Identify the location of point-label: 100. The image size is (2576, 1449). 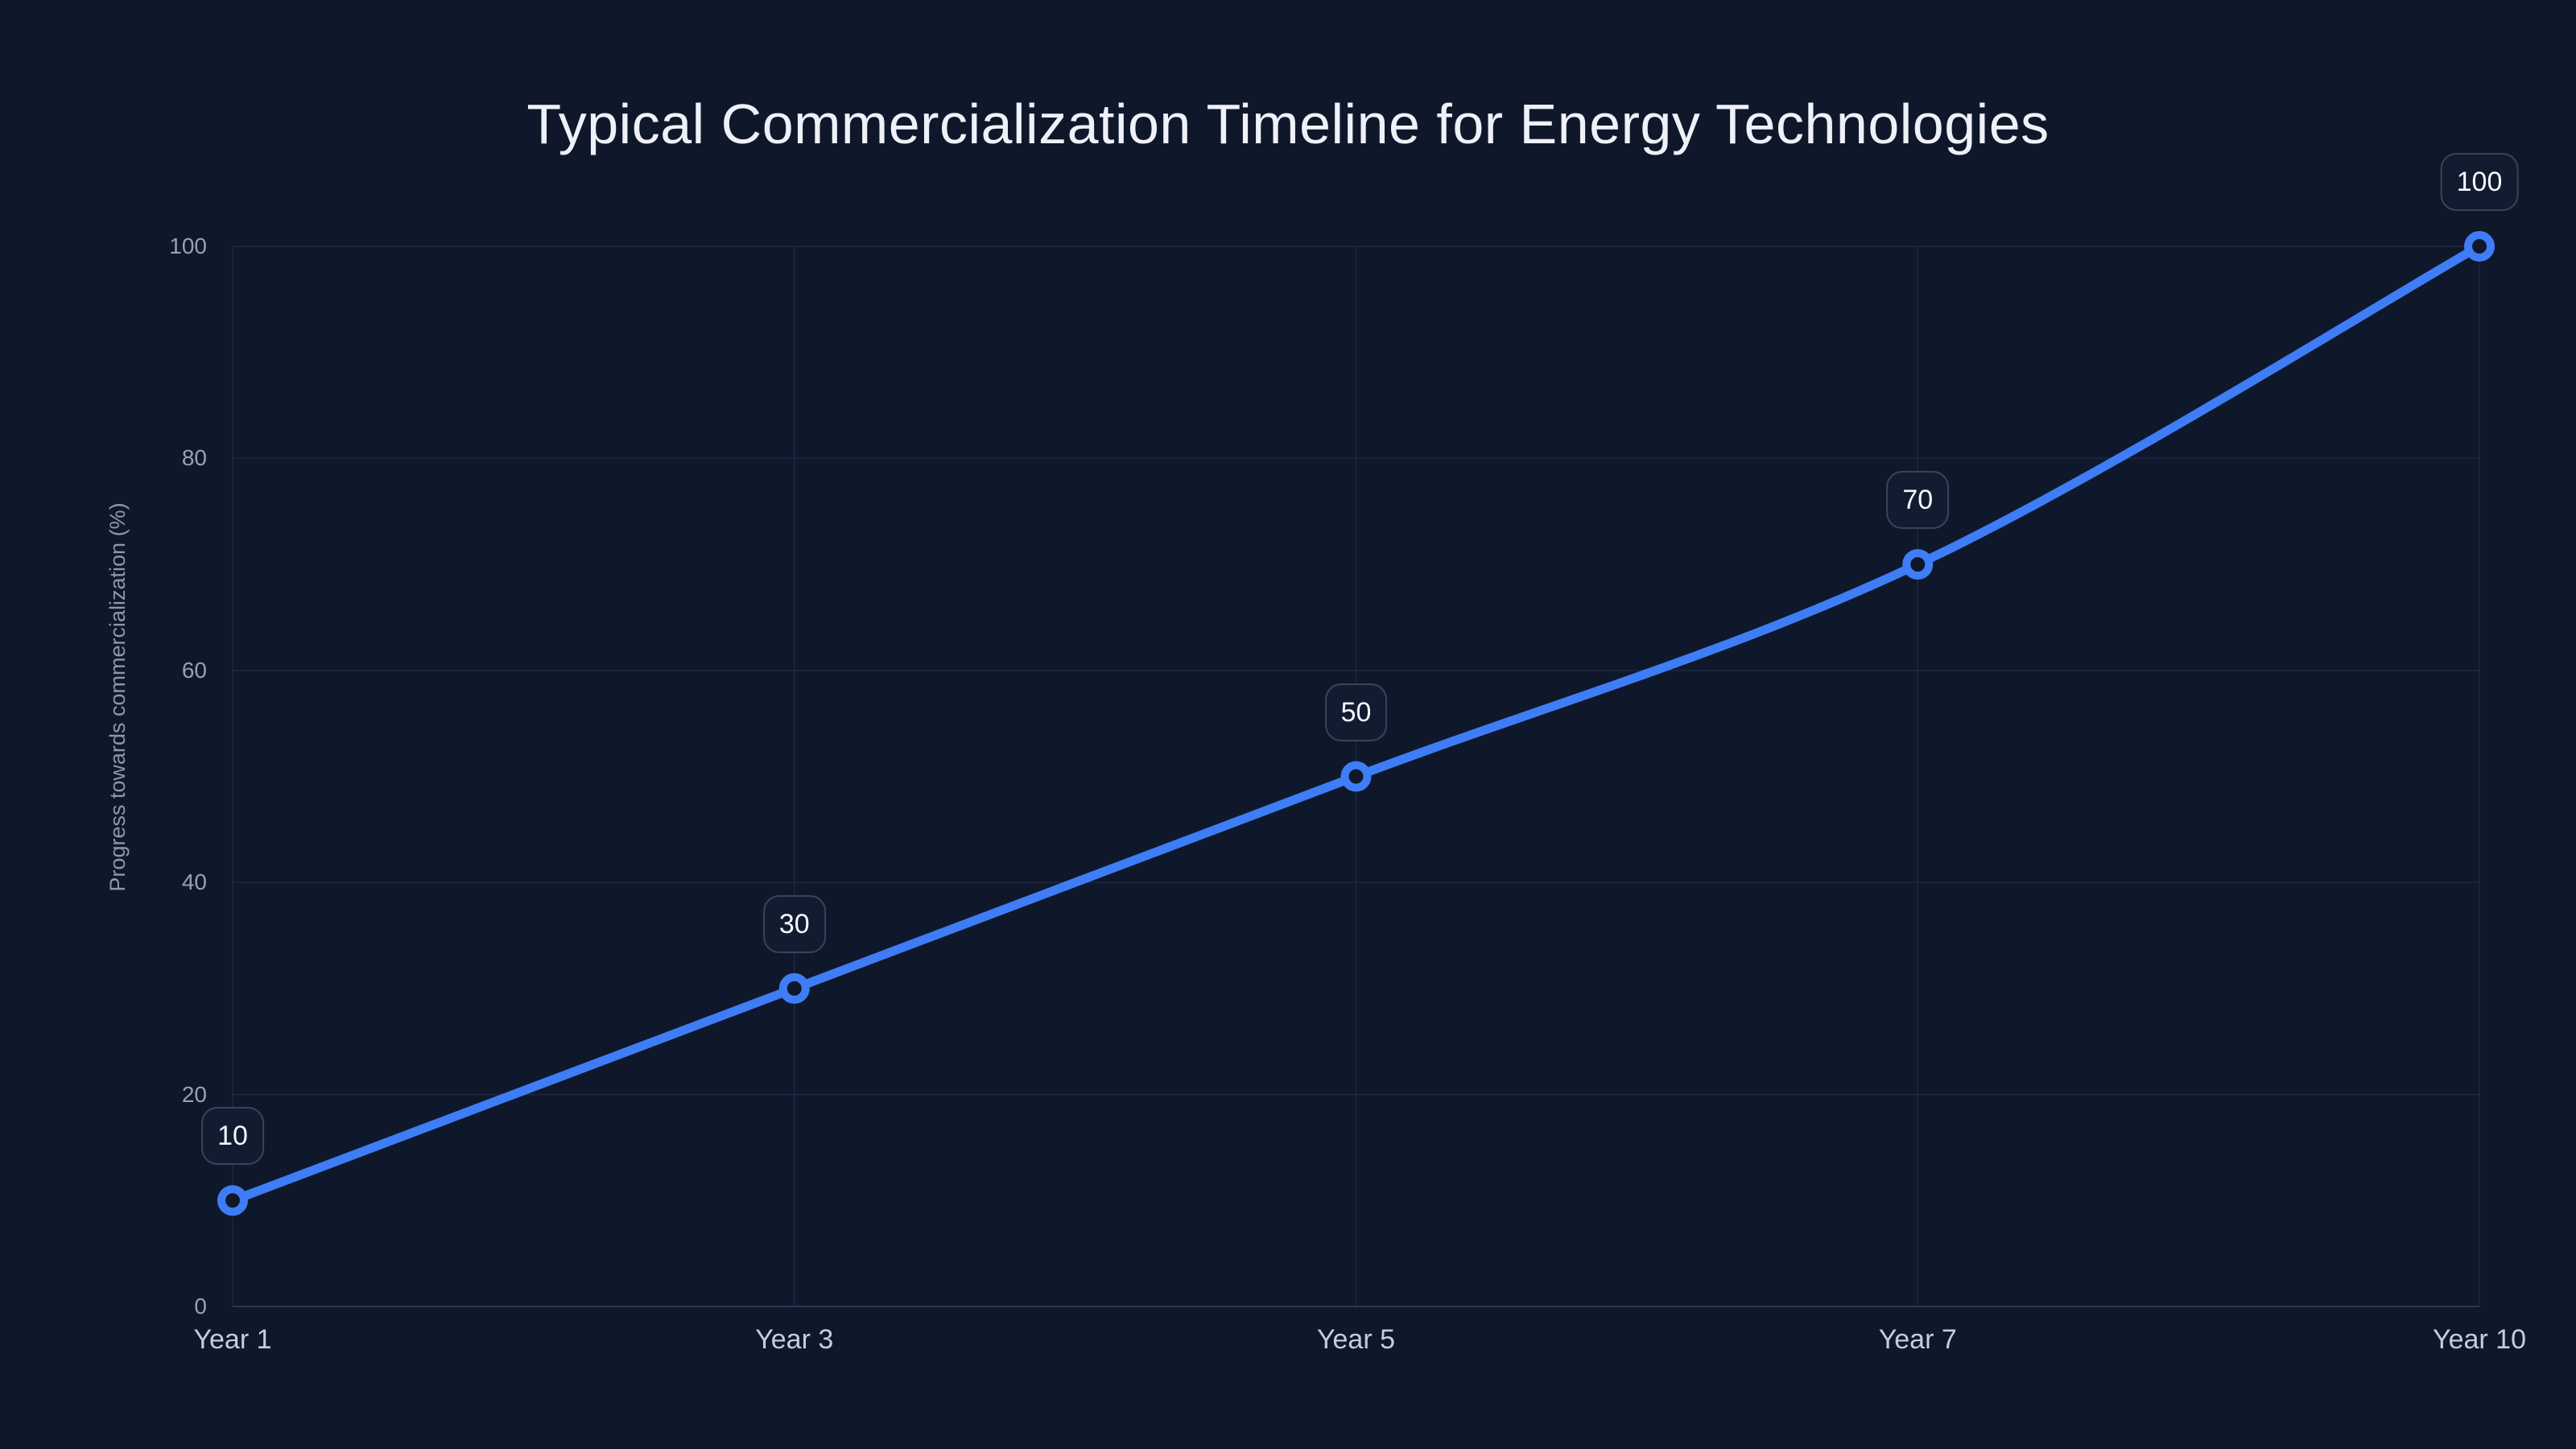
(2479, 182).